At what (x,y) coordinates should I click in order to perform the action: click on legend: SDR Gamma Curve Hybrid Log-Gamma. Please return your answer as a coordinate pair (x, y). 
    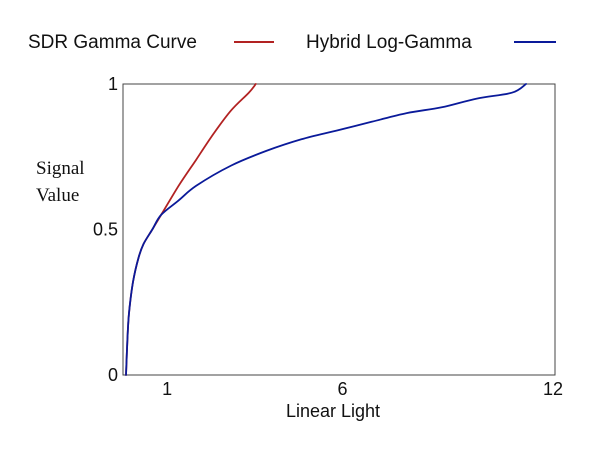
    Looking at the image, I should click on (292, 42).